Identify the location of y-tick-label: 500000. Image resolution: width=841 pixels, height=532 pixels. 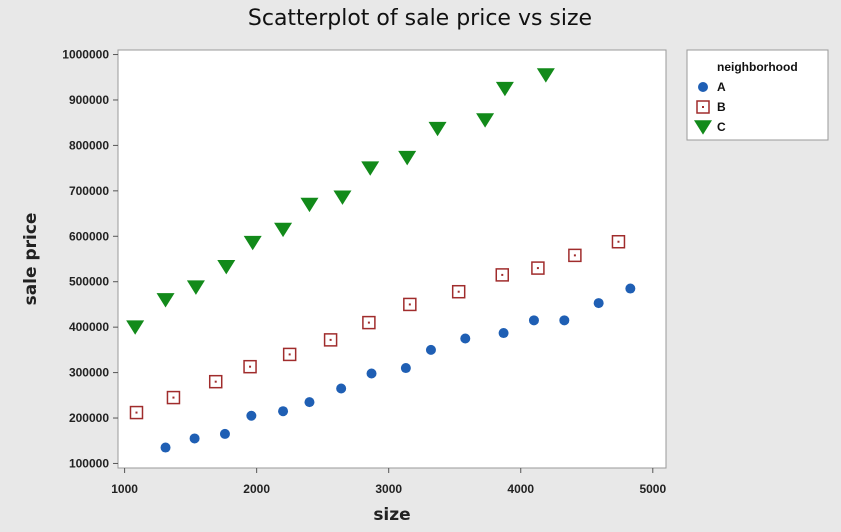
(89, 282).